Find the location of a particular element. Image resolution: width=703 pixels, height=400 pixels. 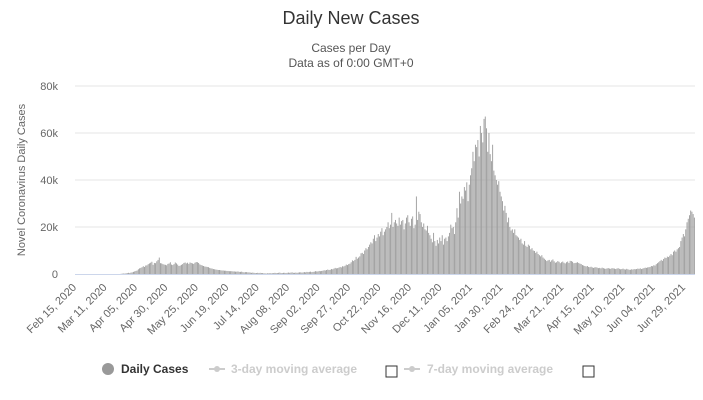

legend-checkbox-3-day is located at coordinates (391, 371).